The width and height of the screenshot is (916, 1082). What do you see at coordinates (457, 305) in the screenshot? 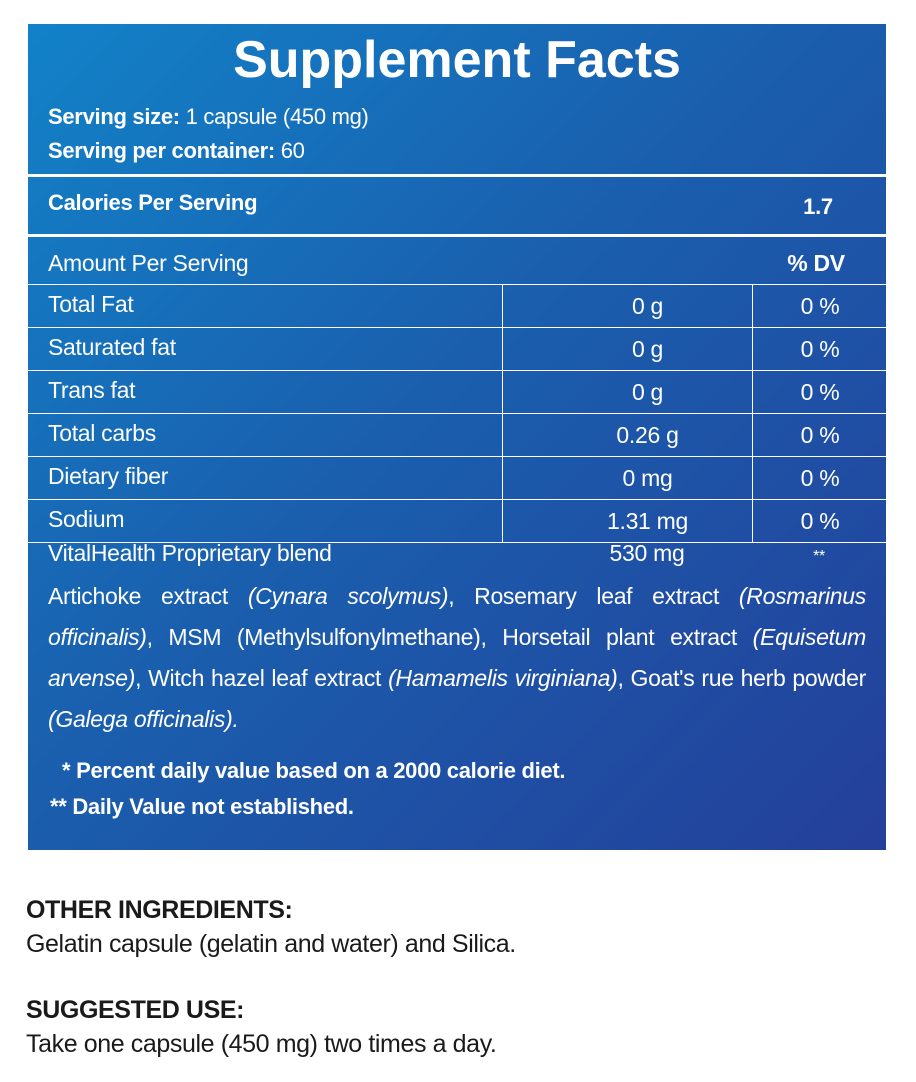
I see `table-row: Total Fat 0 g 0 %` at bounding box center [457, 305].